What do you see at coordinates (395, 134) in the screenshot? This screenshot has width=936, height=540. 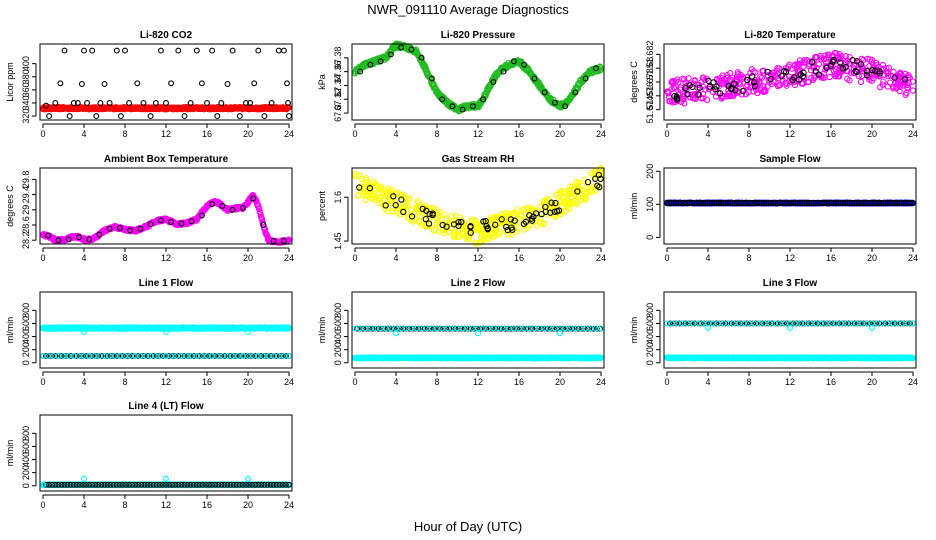 I see `x-tick-label: 4` at bounding box center [395, 134].